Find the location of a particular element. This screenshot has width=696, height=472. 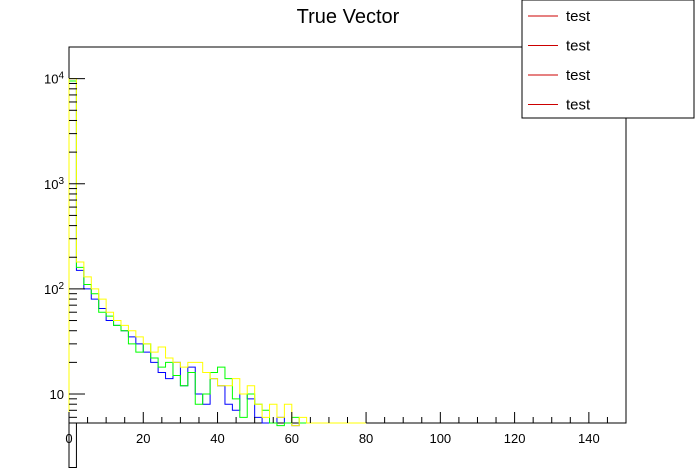

y-axis: 10 10² 10³ 10⁴ is located at coordinates (64, 232).